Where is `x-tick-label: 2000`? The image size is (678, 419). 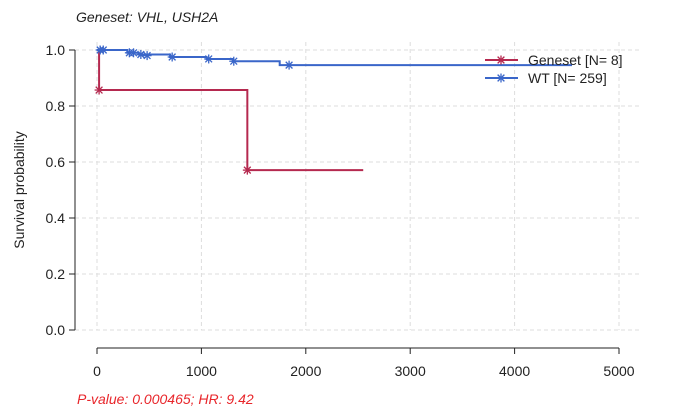 x-tick-label: 2000 is located at coordinates (305, 371).